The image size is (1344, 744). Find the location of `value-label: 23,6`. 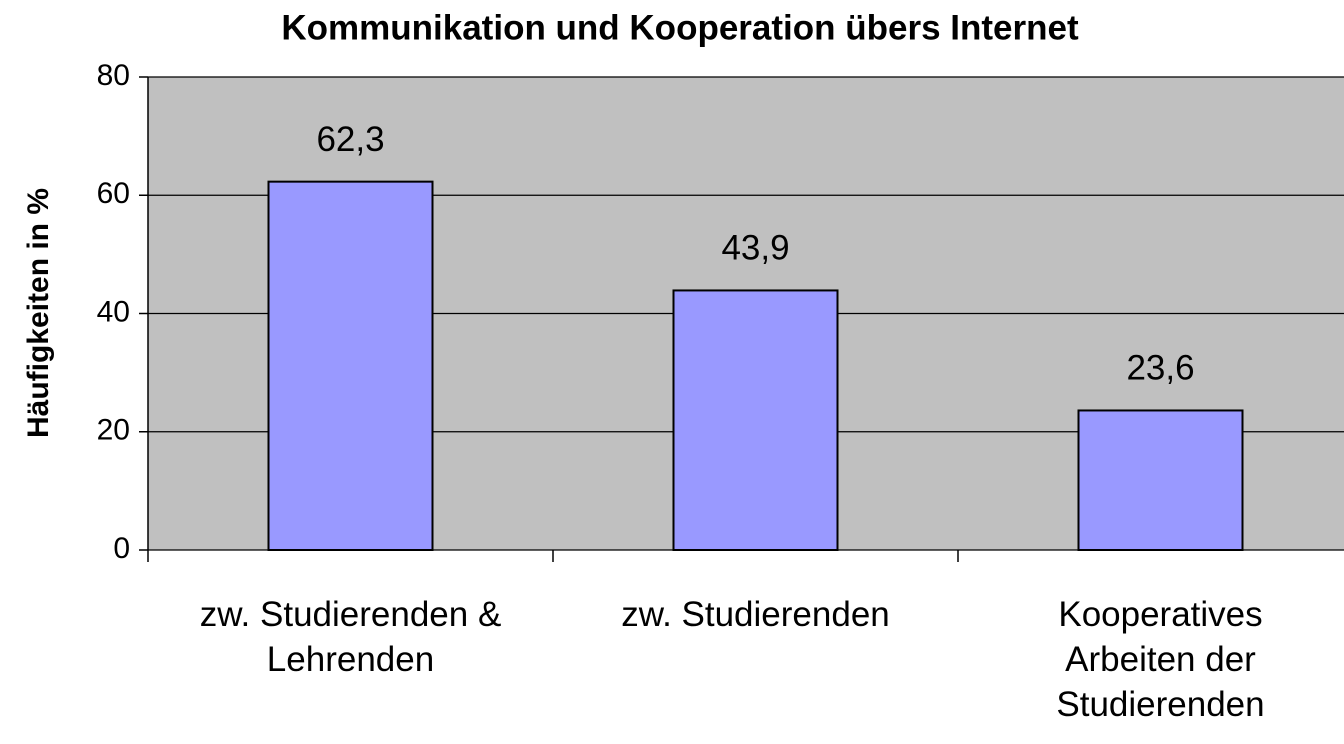

value-label: 23,6 is located at coordinates (1160, 368).